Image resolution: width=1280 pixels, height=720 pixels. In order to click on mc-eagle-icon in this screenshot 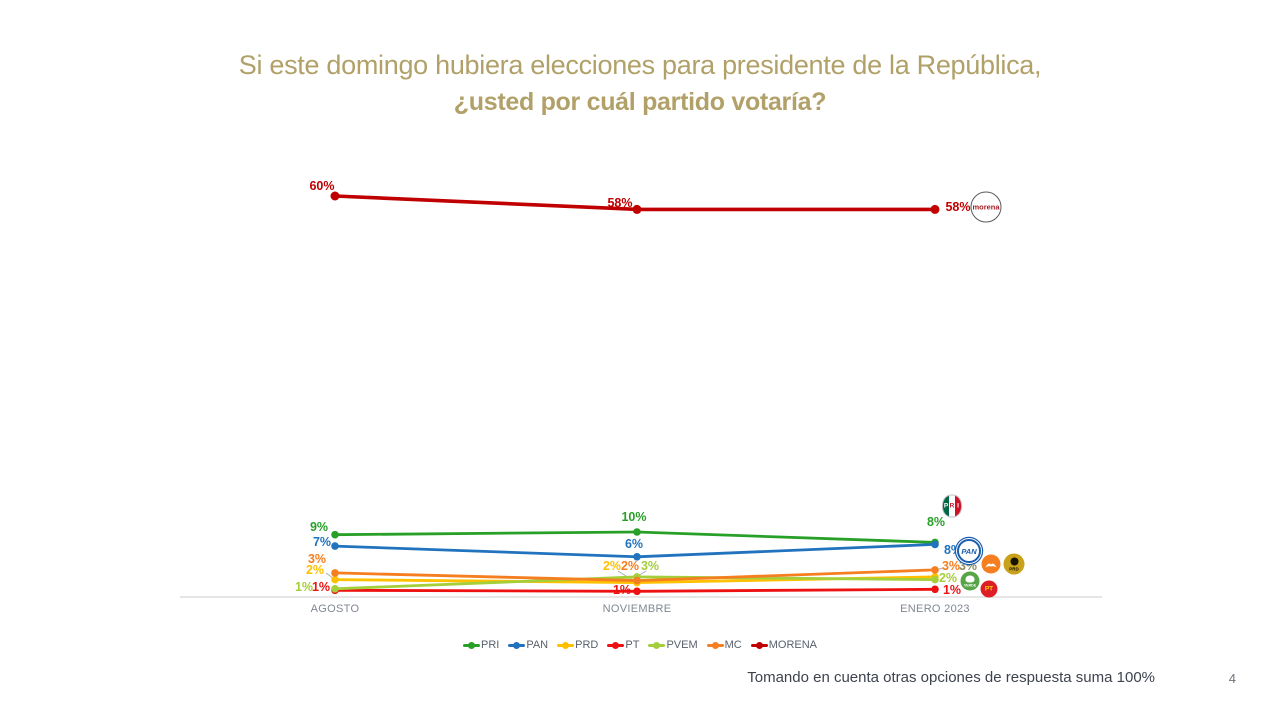, I will do `click(991, 565)`.